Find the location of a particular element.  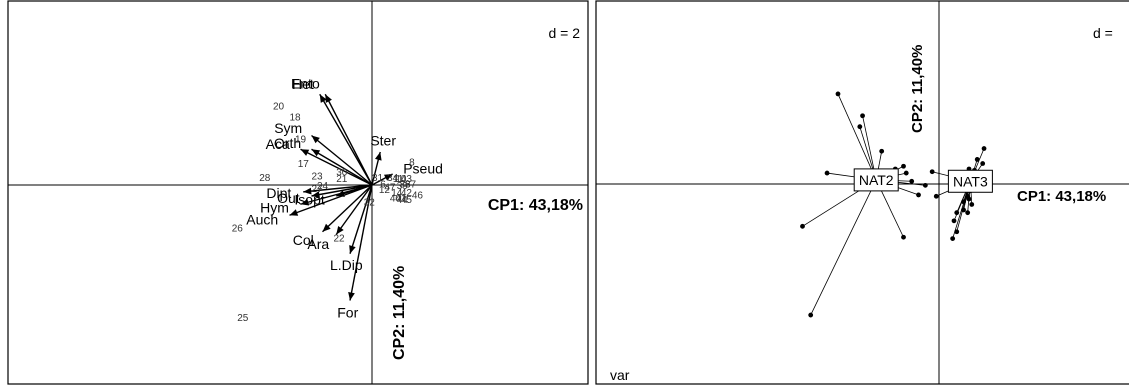

corner-label: var is located at coordinates (620, 375).